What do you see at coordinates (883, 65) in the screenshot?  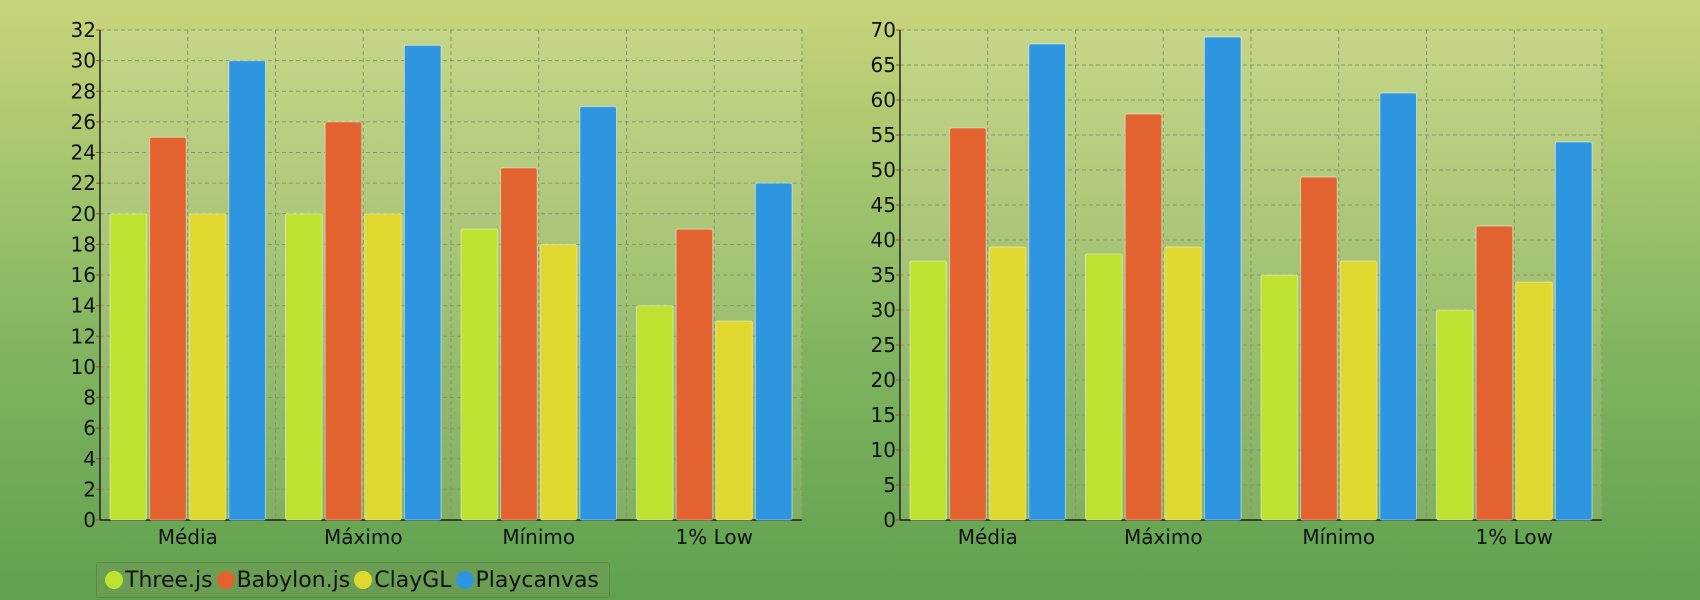 I see `y-tick-label: 65` at bounding box center [883, 65].